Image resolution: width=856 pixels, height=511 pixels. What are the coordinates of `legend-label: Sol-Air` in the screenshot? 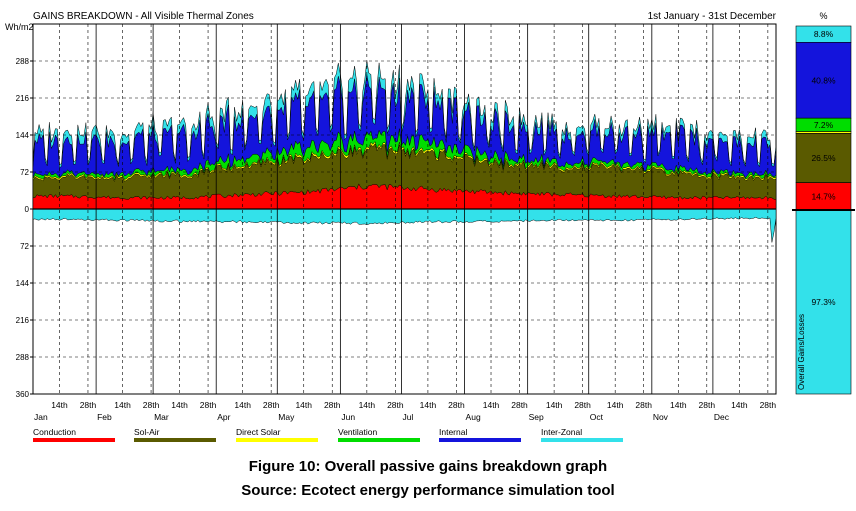 It's located at (147, 432).